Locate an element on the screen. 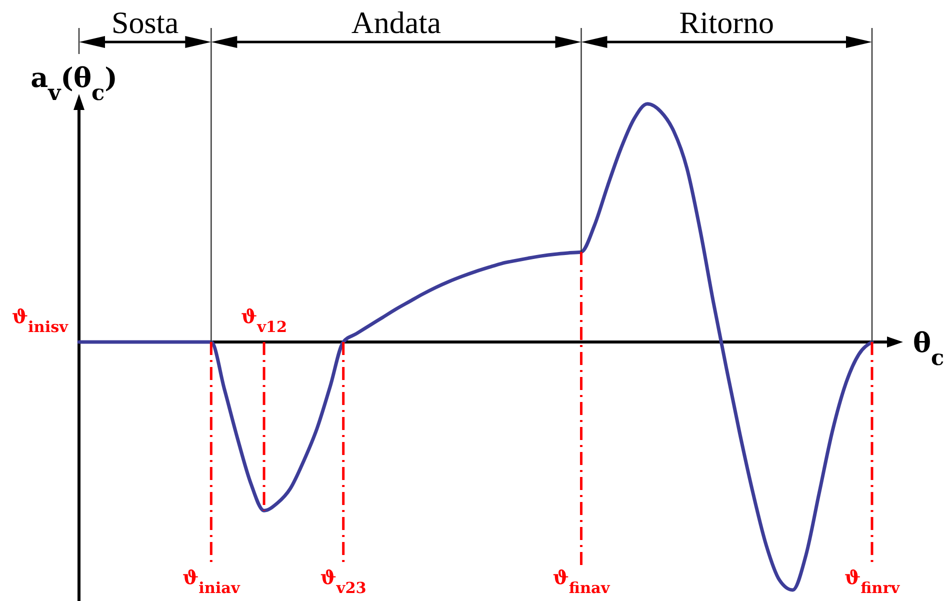 This screenshot has width=945, height=601. x-tick-label: ϑ$_{v23}$ is located at coordinates (343, 582).